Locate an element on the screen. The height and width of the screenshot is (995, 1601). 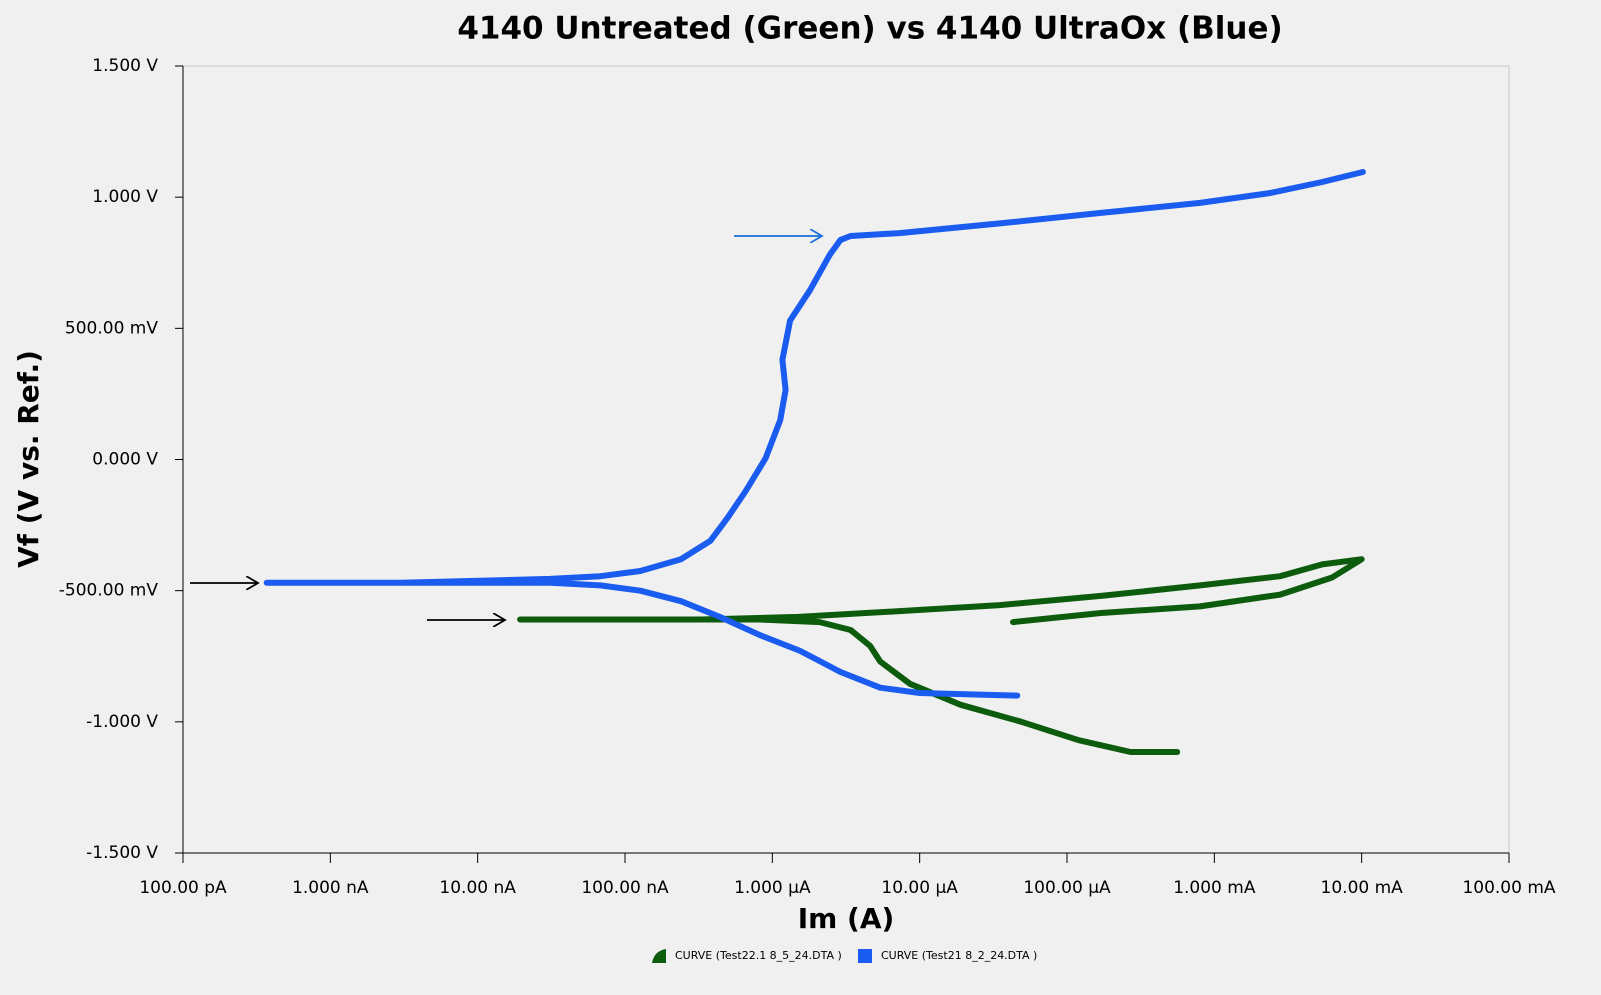
y-axis-label: Vf (V vs. Ref.) is located at coordinates (28, 459).